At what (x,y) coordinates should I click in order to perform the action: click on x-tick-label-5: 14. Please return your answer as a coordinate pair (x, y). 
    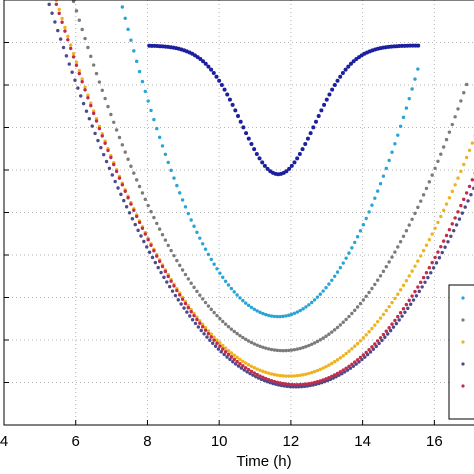
    Looking at the image, I should click on (362, 441).